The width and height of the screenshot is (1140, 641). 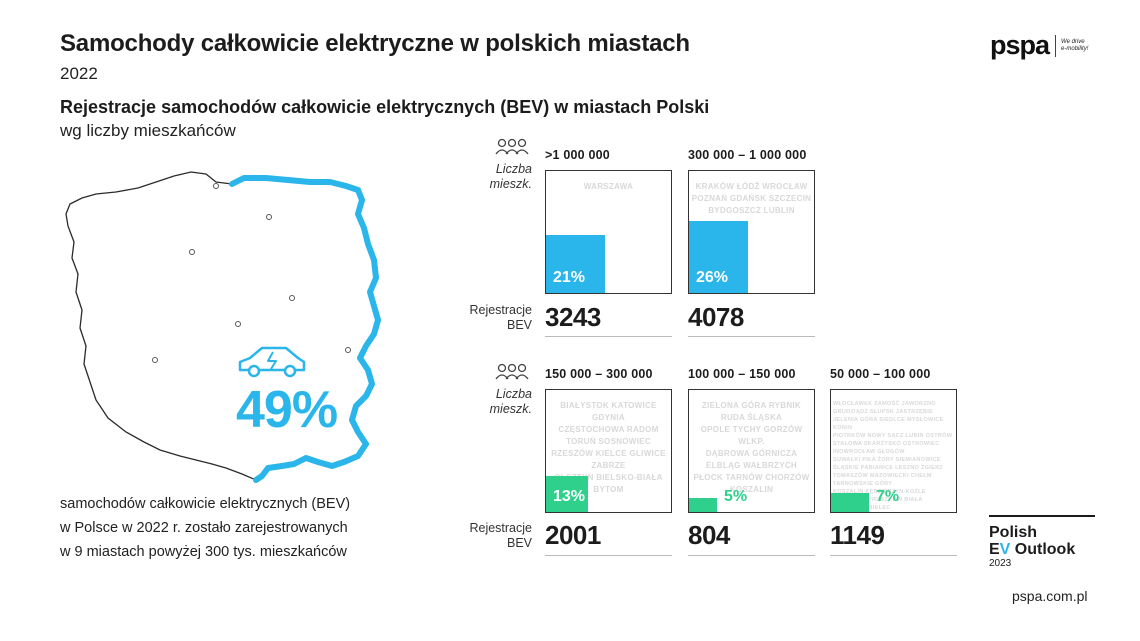 What do you see at coordinates (599, 374) in the screenshot?
I see `population-category-label: 150 000 – 300 000` at bounding box center [599, 374].